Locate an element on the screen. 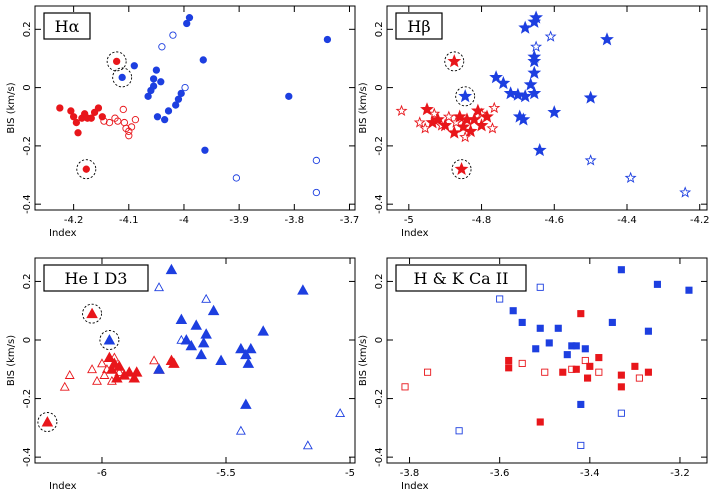  panel-title-box: Hβ is located at coordinates (419, 26).